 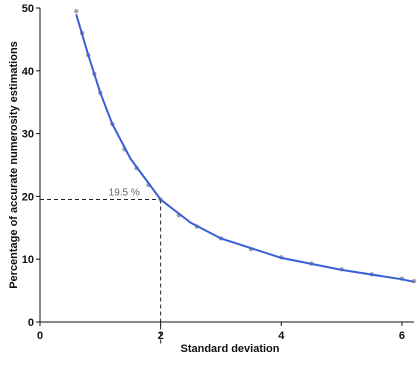 I want to click on x-tick-label: 2, so click(x=161, y=336).